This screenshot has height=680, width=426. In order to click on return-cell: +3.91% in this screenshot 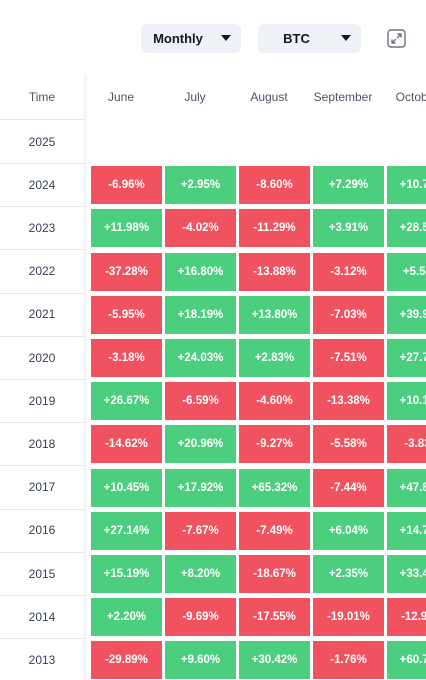, I will do `click(348, 228)`.